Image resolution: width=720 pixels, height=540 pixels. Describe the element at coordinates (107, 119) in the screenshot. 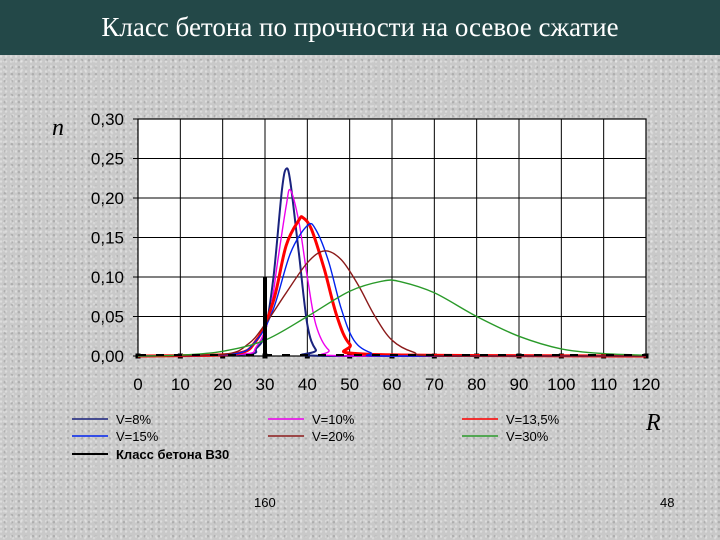

I see `y-tick-label: 0,30` at that location.